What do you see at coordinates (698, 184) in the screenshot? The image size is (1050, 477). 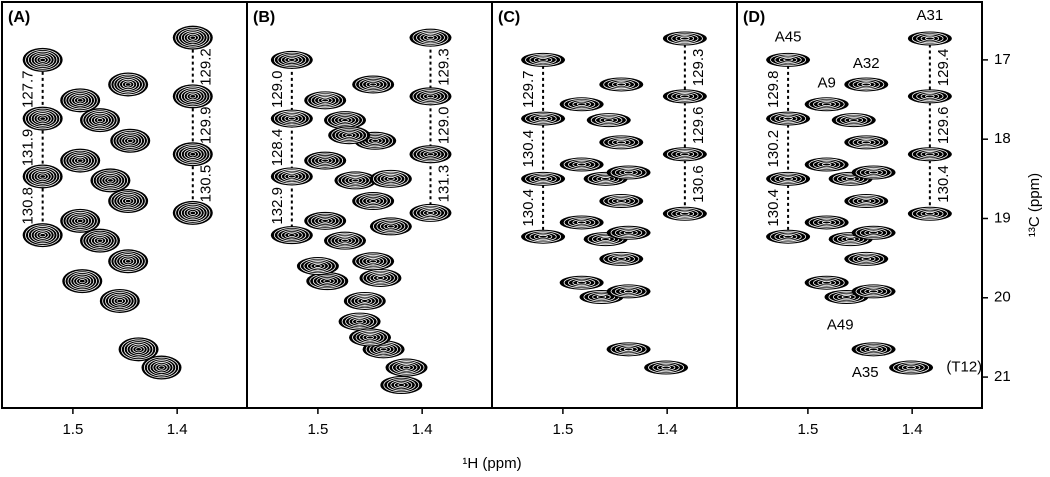 I see `coupling-label: 130.6` at bounding box center [698, 184].